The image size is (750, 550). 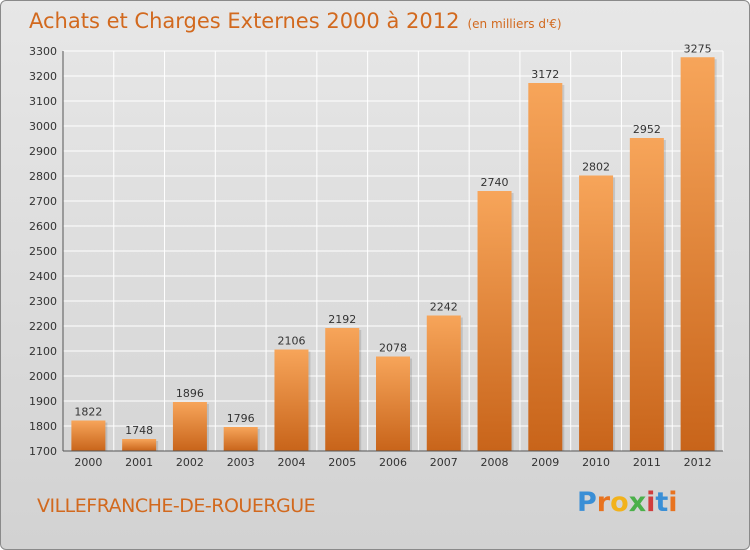 I want to click on logo-letter: x, so click(x=637, y=502).